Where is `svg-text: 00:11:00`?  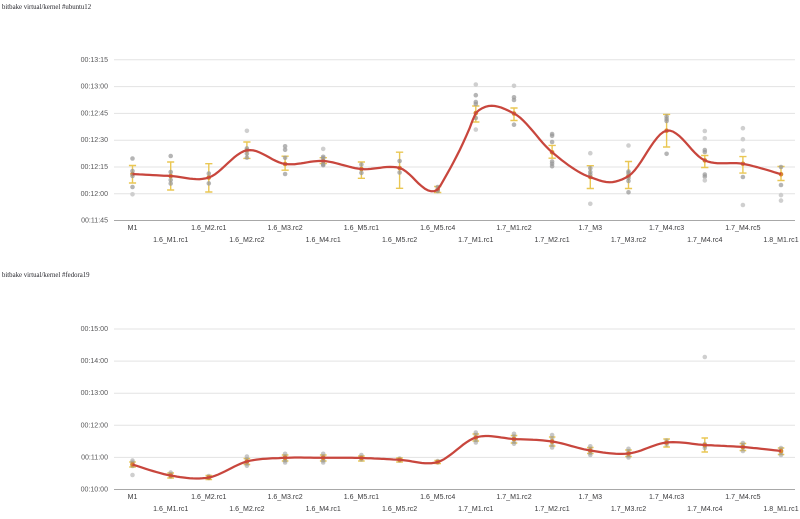 svg-text: 00:11:00 is located at coordinates (94, 457).